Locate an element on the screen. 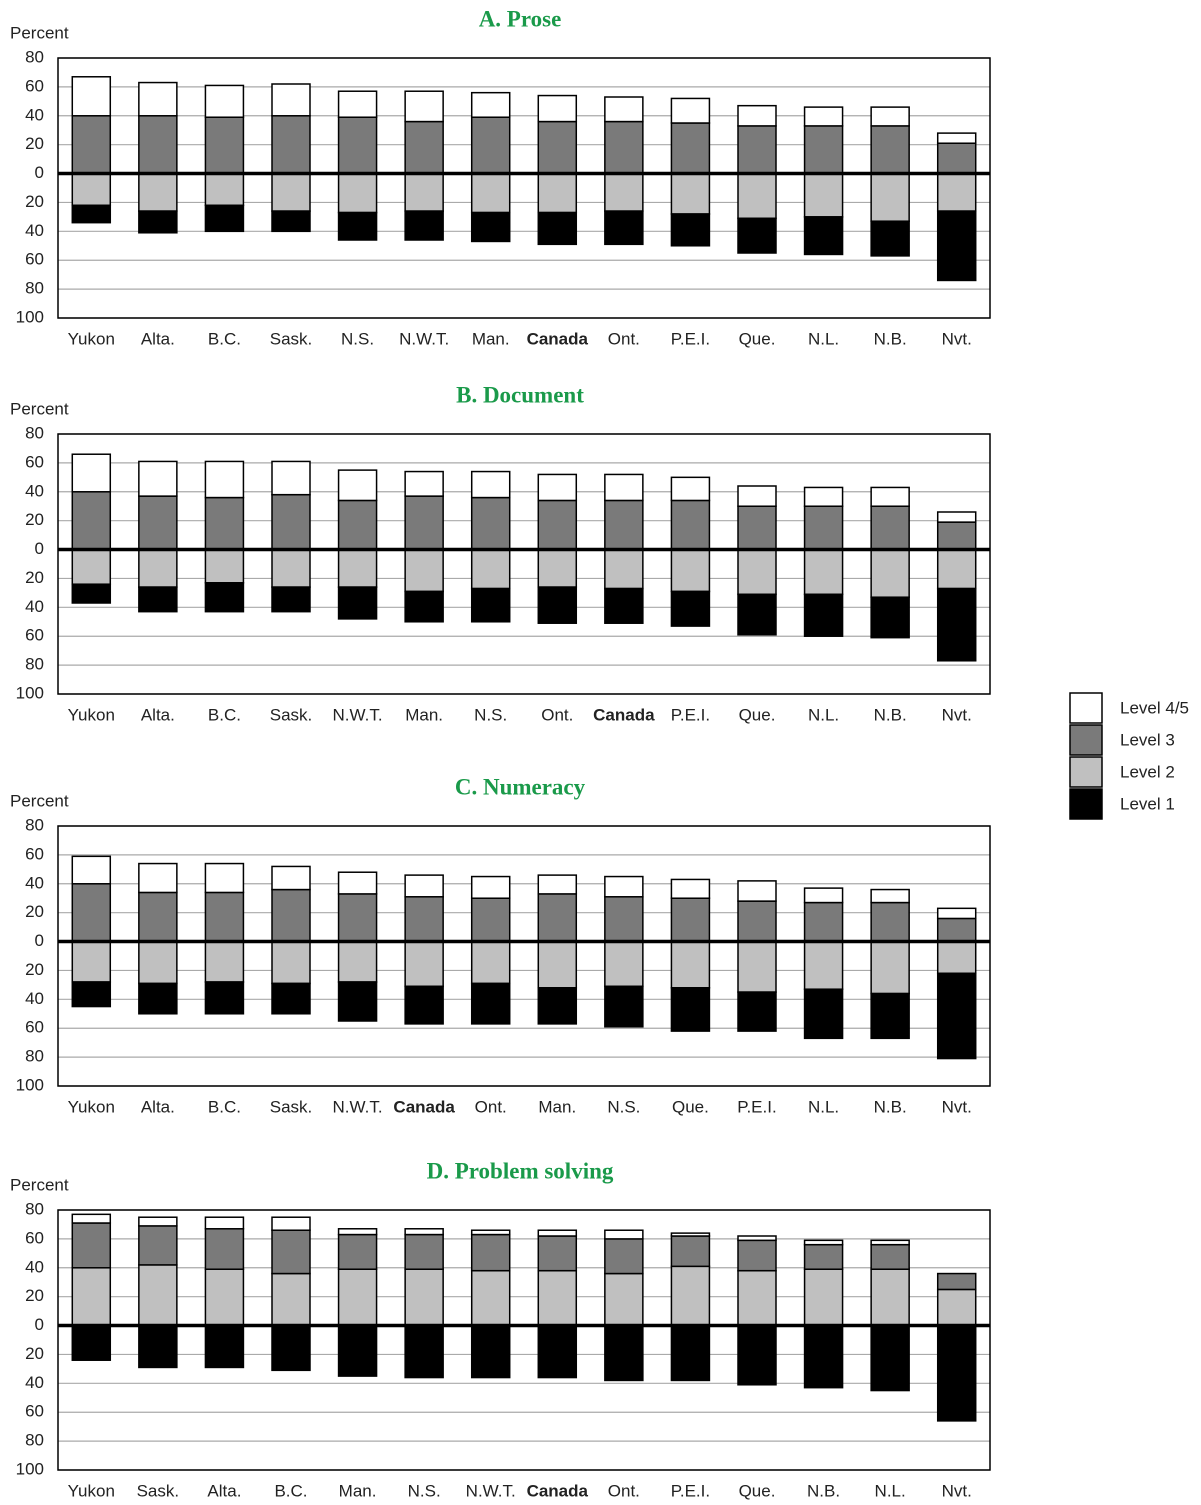 Image resolution: width=1201 pixels, height=1505 pixels. y-tick-label: 40 is located at coordinates (34, 230).